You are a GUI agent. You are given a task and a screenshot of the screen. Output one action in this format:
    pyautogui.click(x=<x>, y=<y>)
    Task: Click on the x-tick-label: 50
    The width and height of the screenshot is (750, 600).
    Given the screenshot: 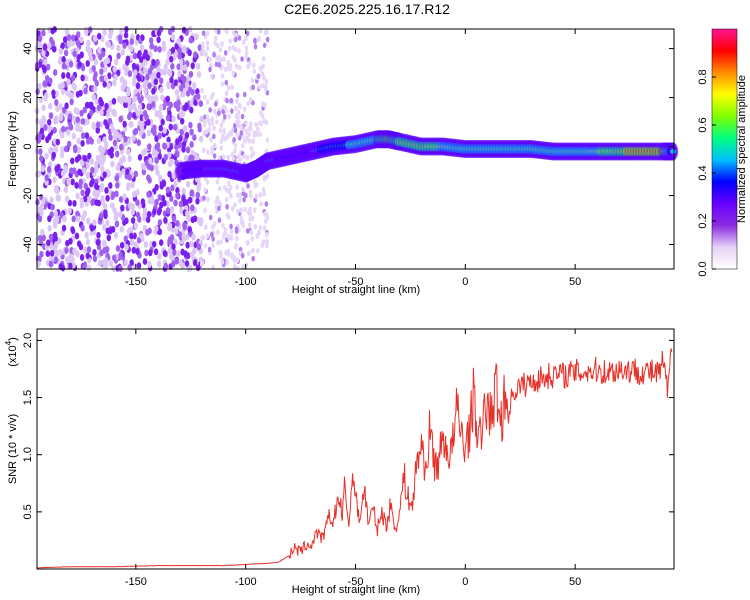 What is the action you would take?
    pyautogui.click(x=575, y=282)
    